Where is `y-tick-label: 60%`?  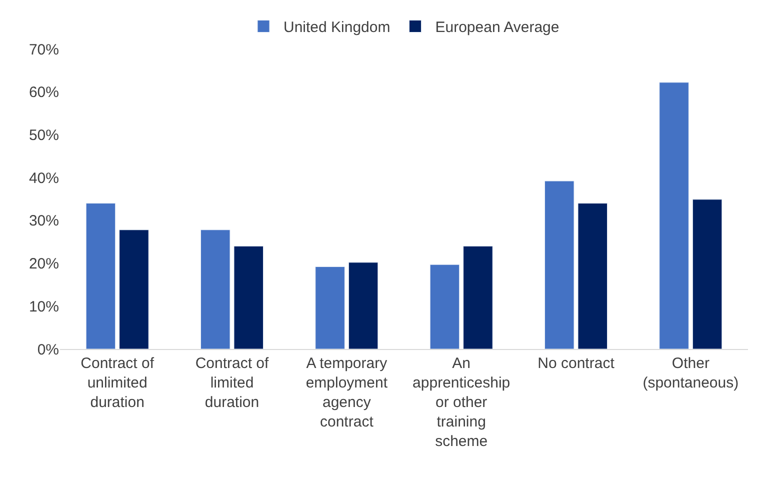 y-tick-label: 60% is located at coordinates (43, 93).